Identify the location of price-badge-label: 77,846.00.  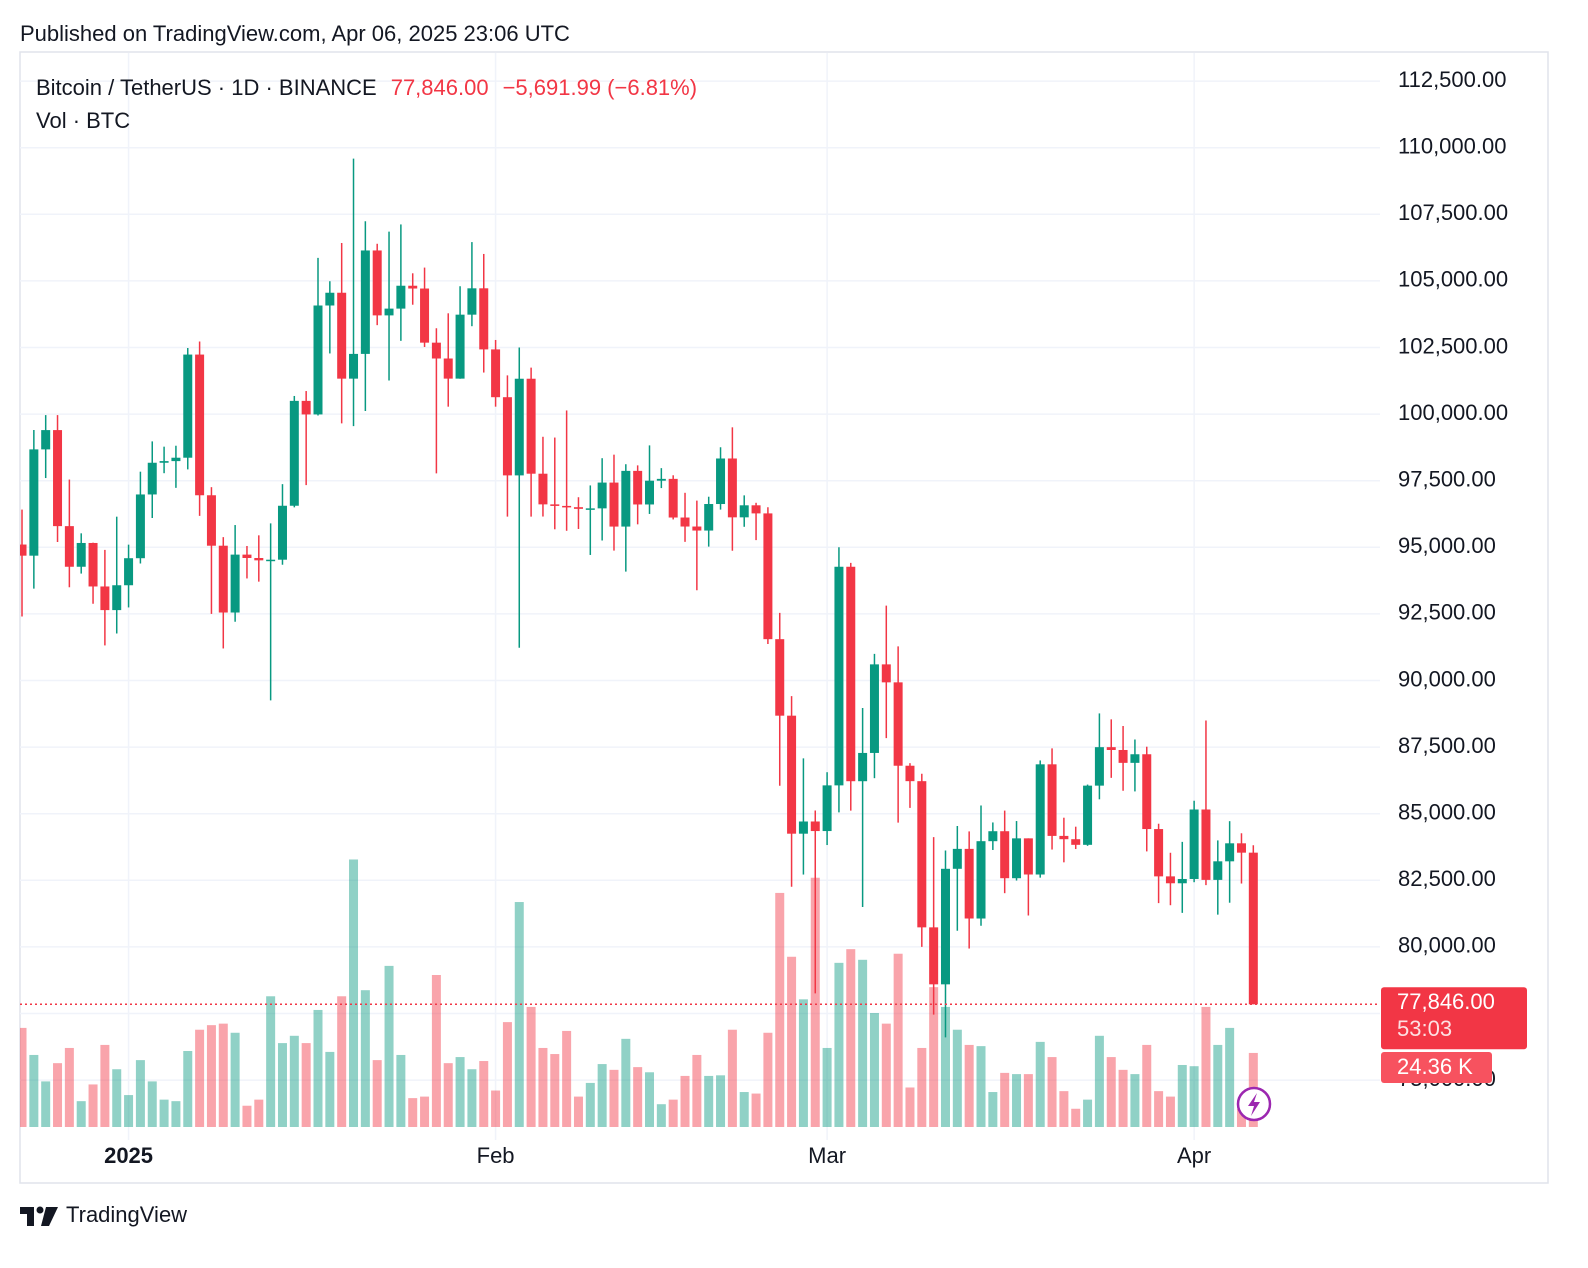
(1446, 1001).